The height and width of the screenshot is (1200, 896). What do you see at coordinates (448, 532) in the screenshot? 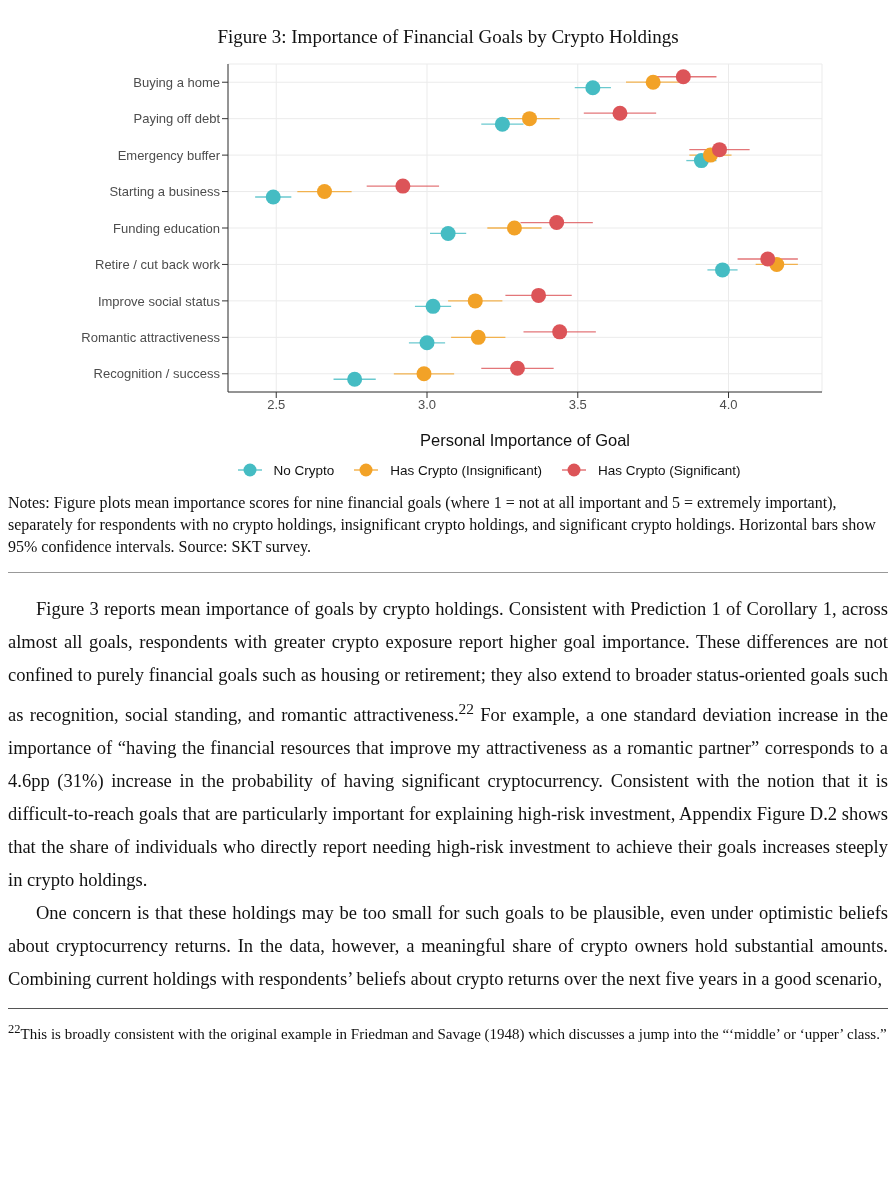
I see `text: Notes: Figure plots mean importance scores for nine financial goals (where 1 = not at all important and 5 = extremely important), separately for respondents with no crypto holdings, insignificant crypto holdings, and significant crypto holdings. Horizontal bars show 95% confidence intervals. Source: SKT survey.` at bounding box center [448, 532].